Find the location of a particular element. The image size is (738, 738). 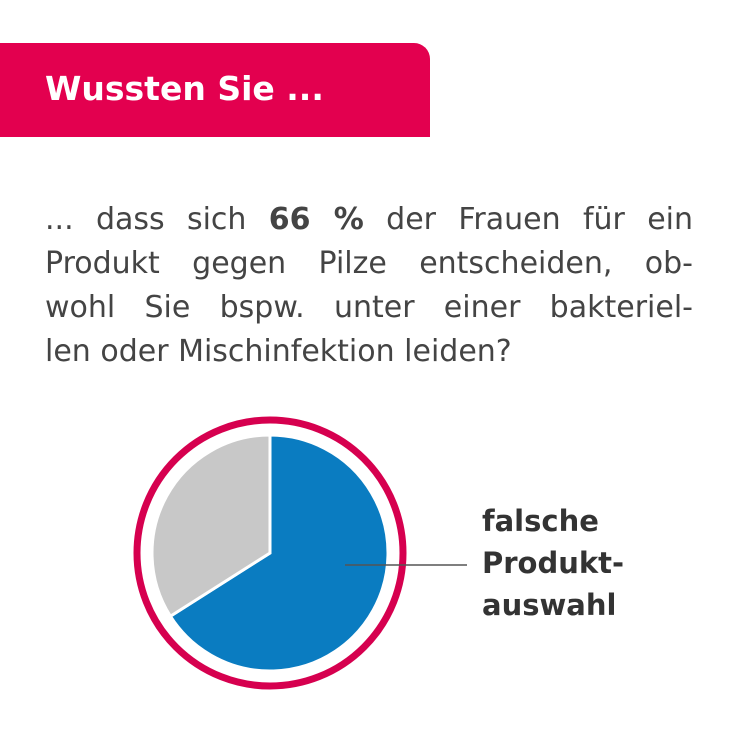

pie-ring is located at coordinates (270, 553).